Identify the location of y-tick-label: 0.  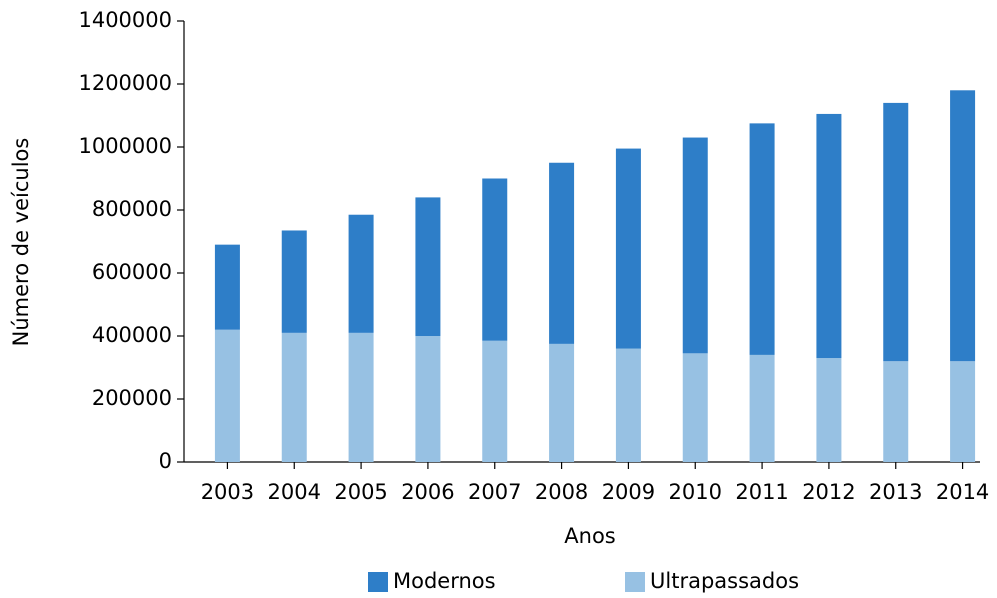
(165, 461).